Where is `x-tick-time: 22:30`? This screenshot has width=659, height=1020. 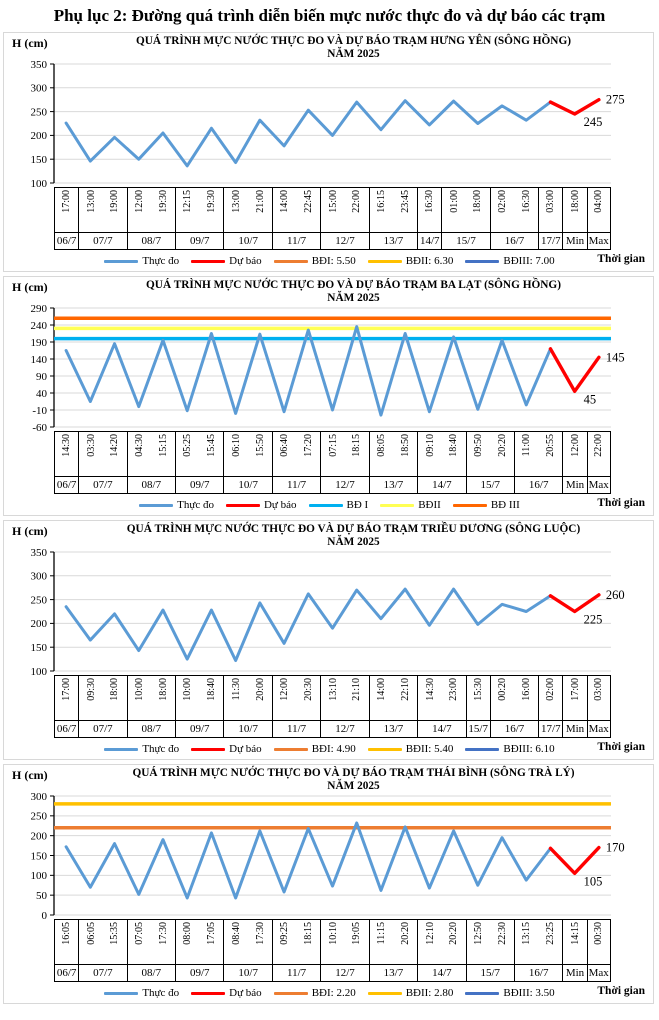 x-tick-time: 22:30 is located at coordinates (502, 933).